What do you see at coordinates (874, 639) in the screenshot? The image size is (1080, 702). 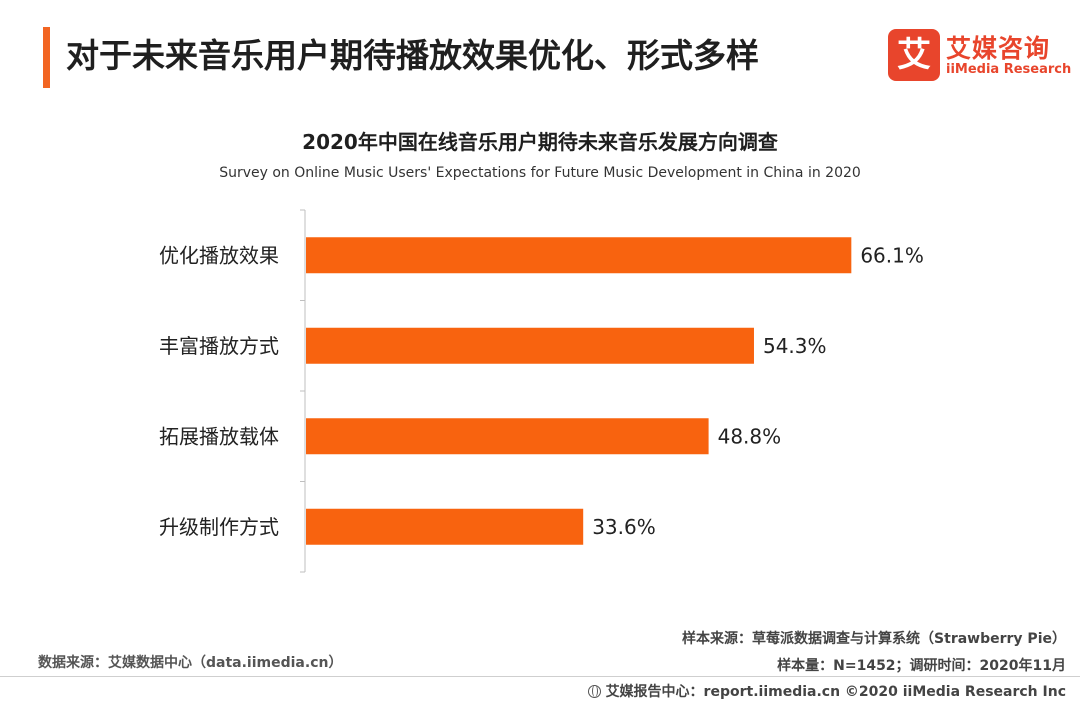 I see `sample-source-note: 样本来源：草莓派数据调查与计算系统（Strawberry Pie）` at bounding box center [874, 639].